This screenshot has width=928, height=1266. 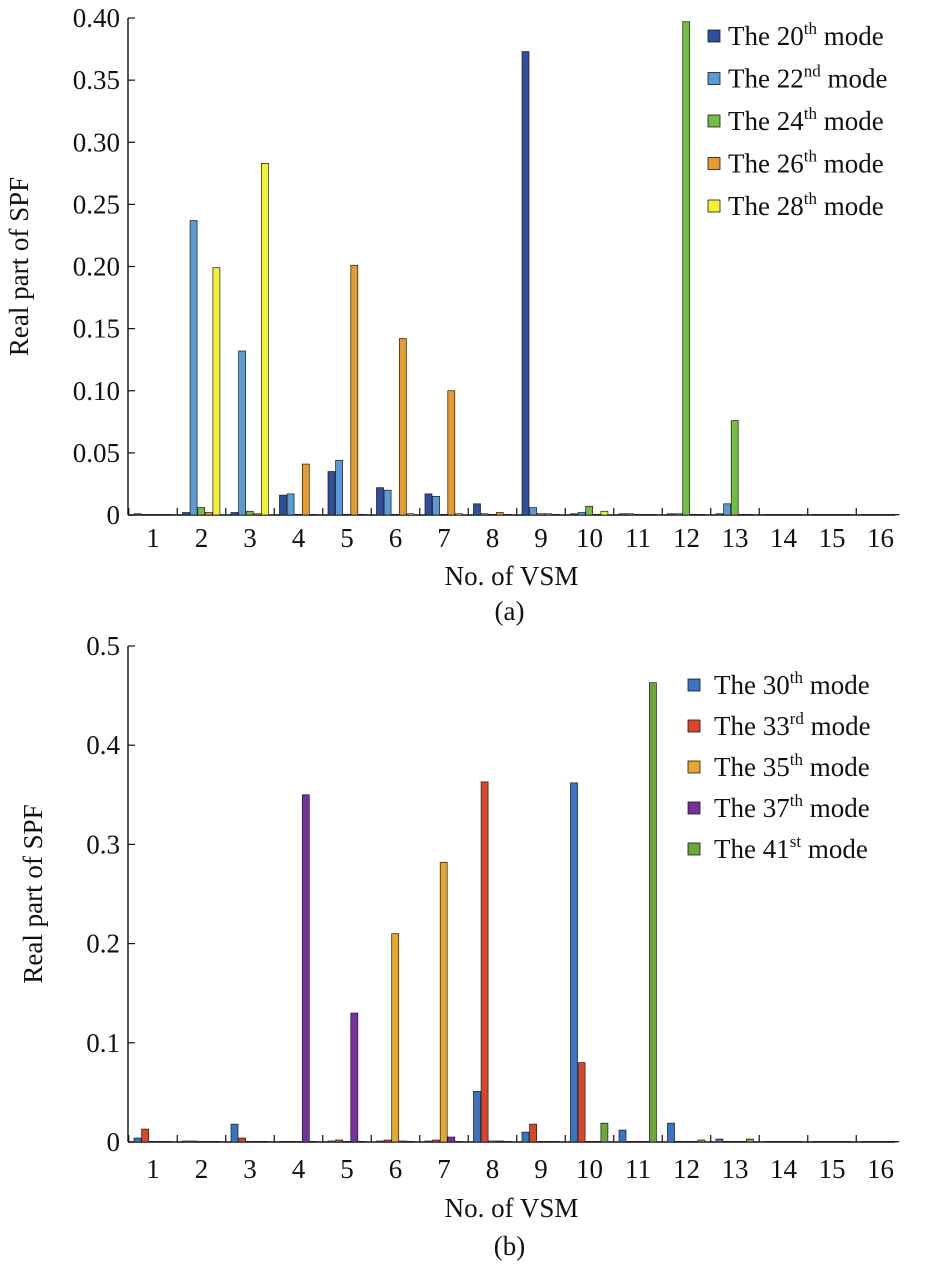 What do you see at coordinates (638, 538) in the screenshot?
I see `x-tick-label: 11` at bounding box center [638, 538].